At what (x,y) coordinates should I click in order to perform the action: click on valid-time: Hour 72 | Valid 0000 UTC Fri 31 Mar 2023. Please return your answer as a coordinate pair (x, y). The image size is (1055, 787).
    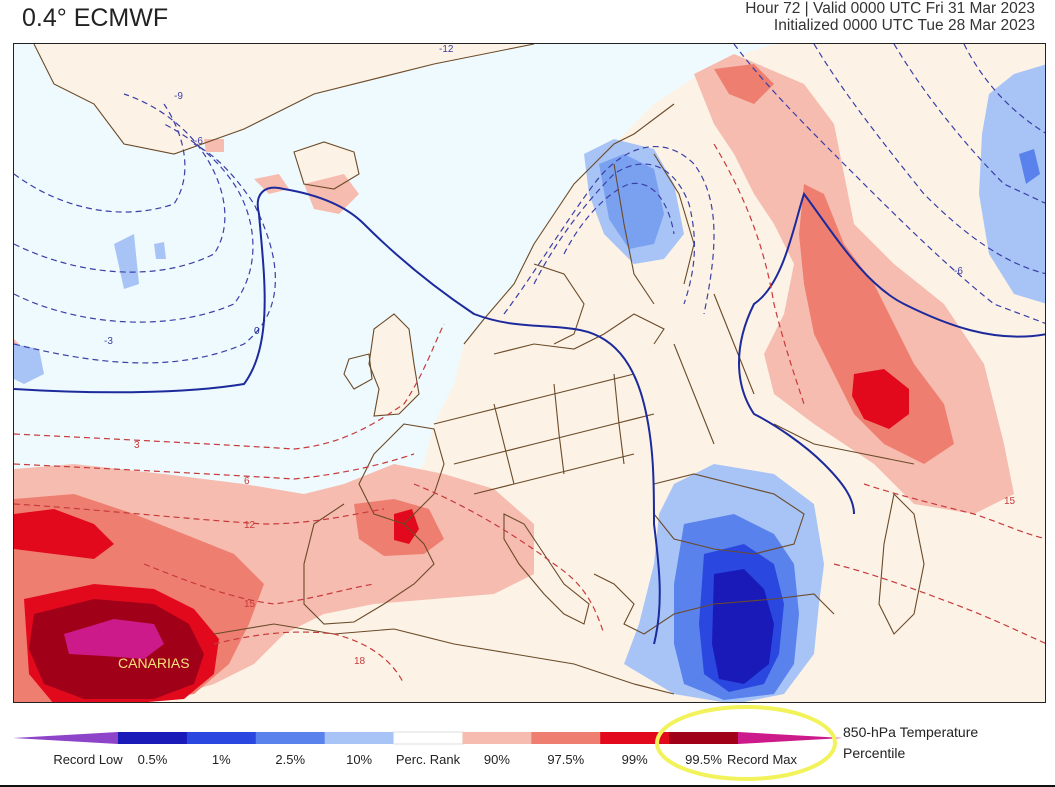
    Looking at the image, I should click on (890, 8).